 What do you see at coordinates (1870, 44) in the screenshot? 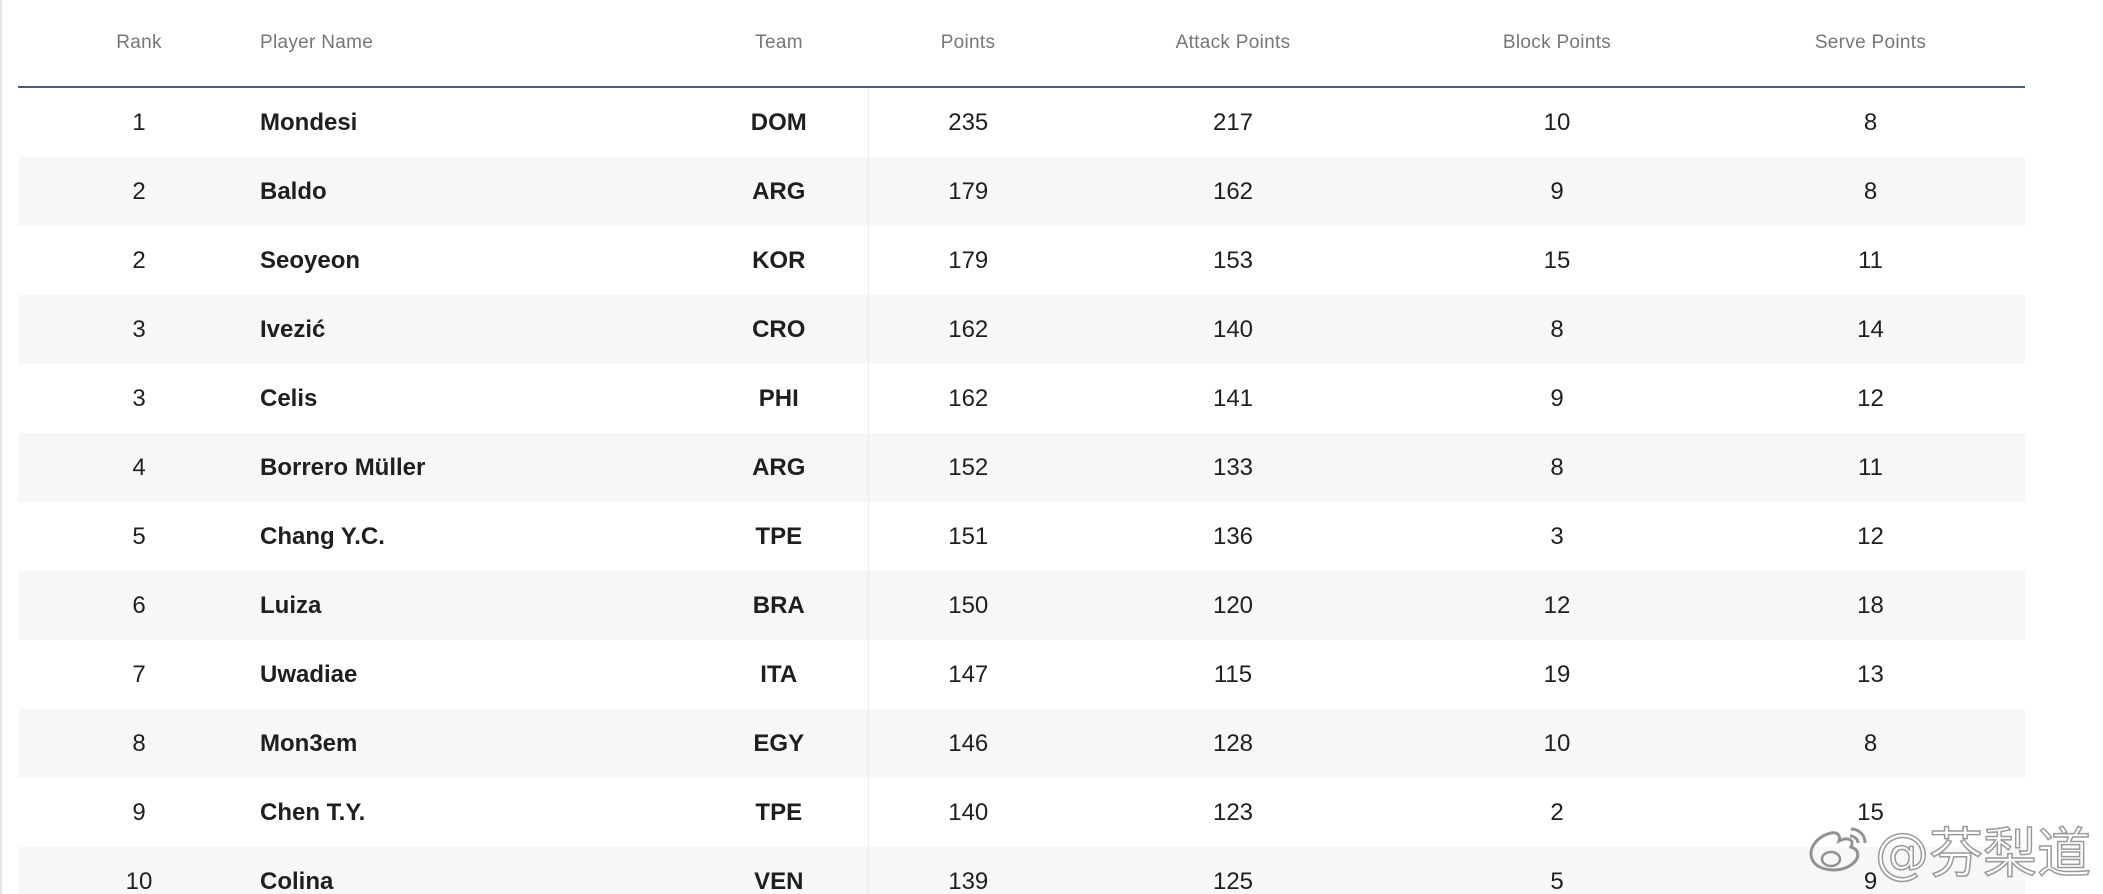
I see `column-header-serve-points: Serve Points` at bounding box center [1870, 44].